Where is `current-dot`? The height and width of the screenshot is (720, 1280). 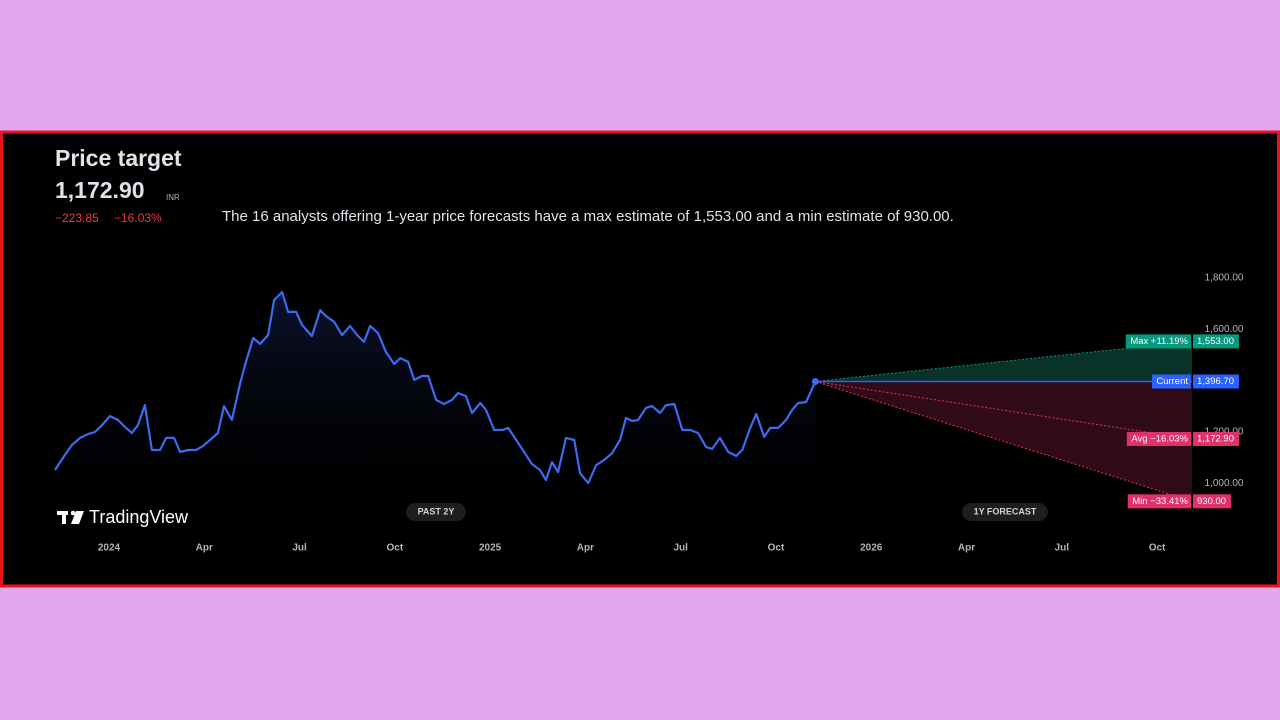
current-dot is located at coordinates (815, 382).